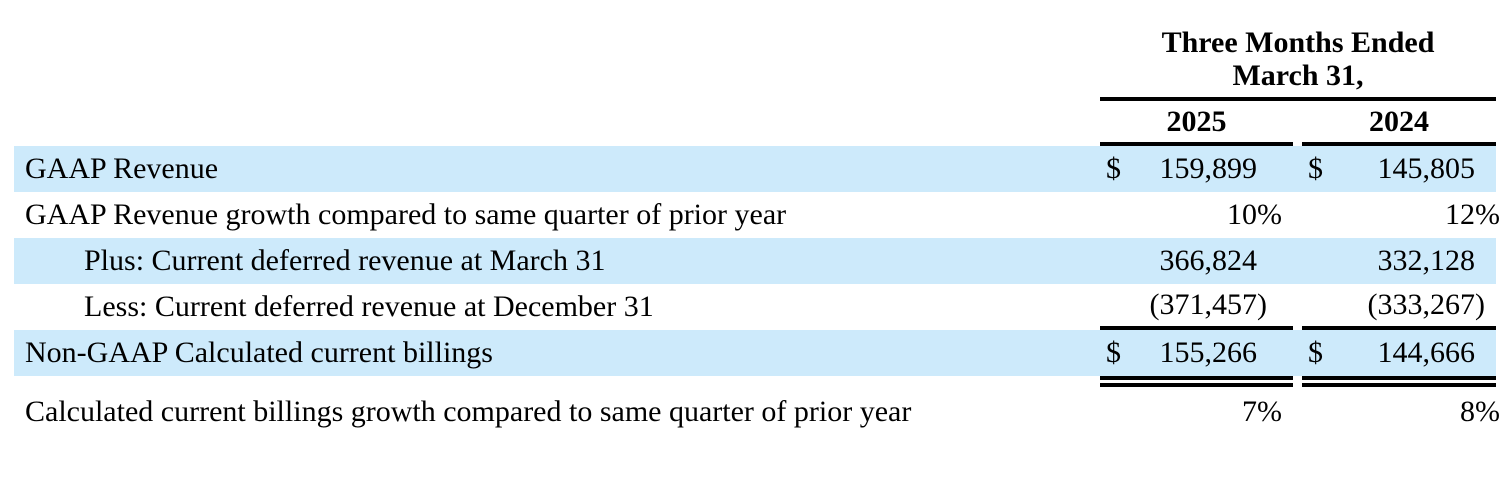  What do you see at coordinates (1399, 382) in the screenshot?
I see `double-rule-2024` at bounding box center [1399, 382].